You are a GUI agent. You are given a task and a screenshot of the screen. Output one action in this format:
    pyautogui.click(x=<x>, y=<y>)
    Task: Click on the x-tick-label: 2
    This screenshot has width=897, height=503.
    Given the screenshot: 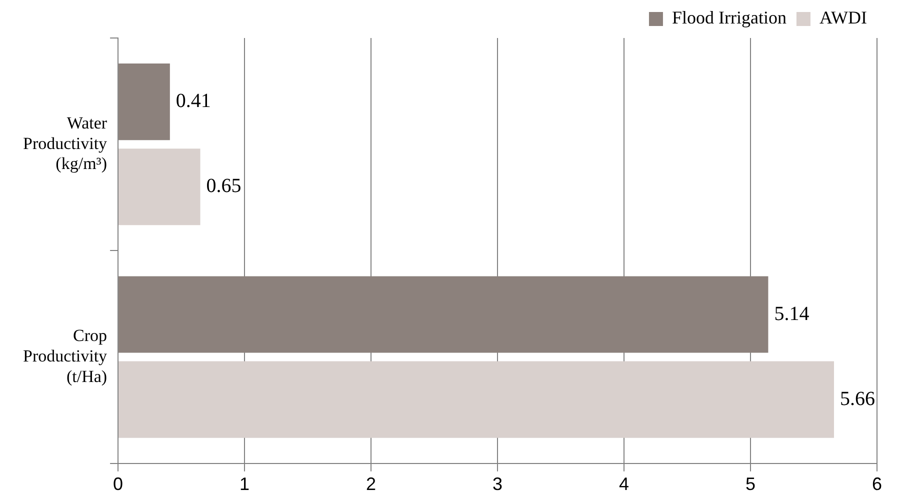 What is the action you would take?
    pyautogui.click(x=371, y=484)
    